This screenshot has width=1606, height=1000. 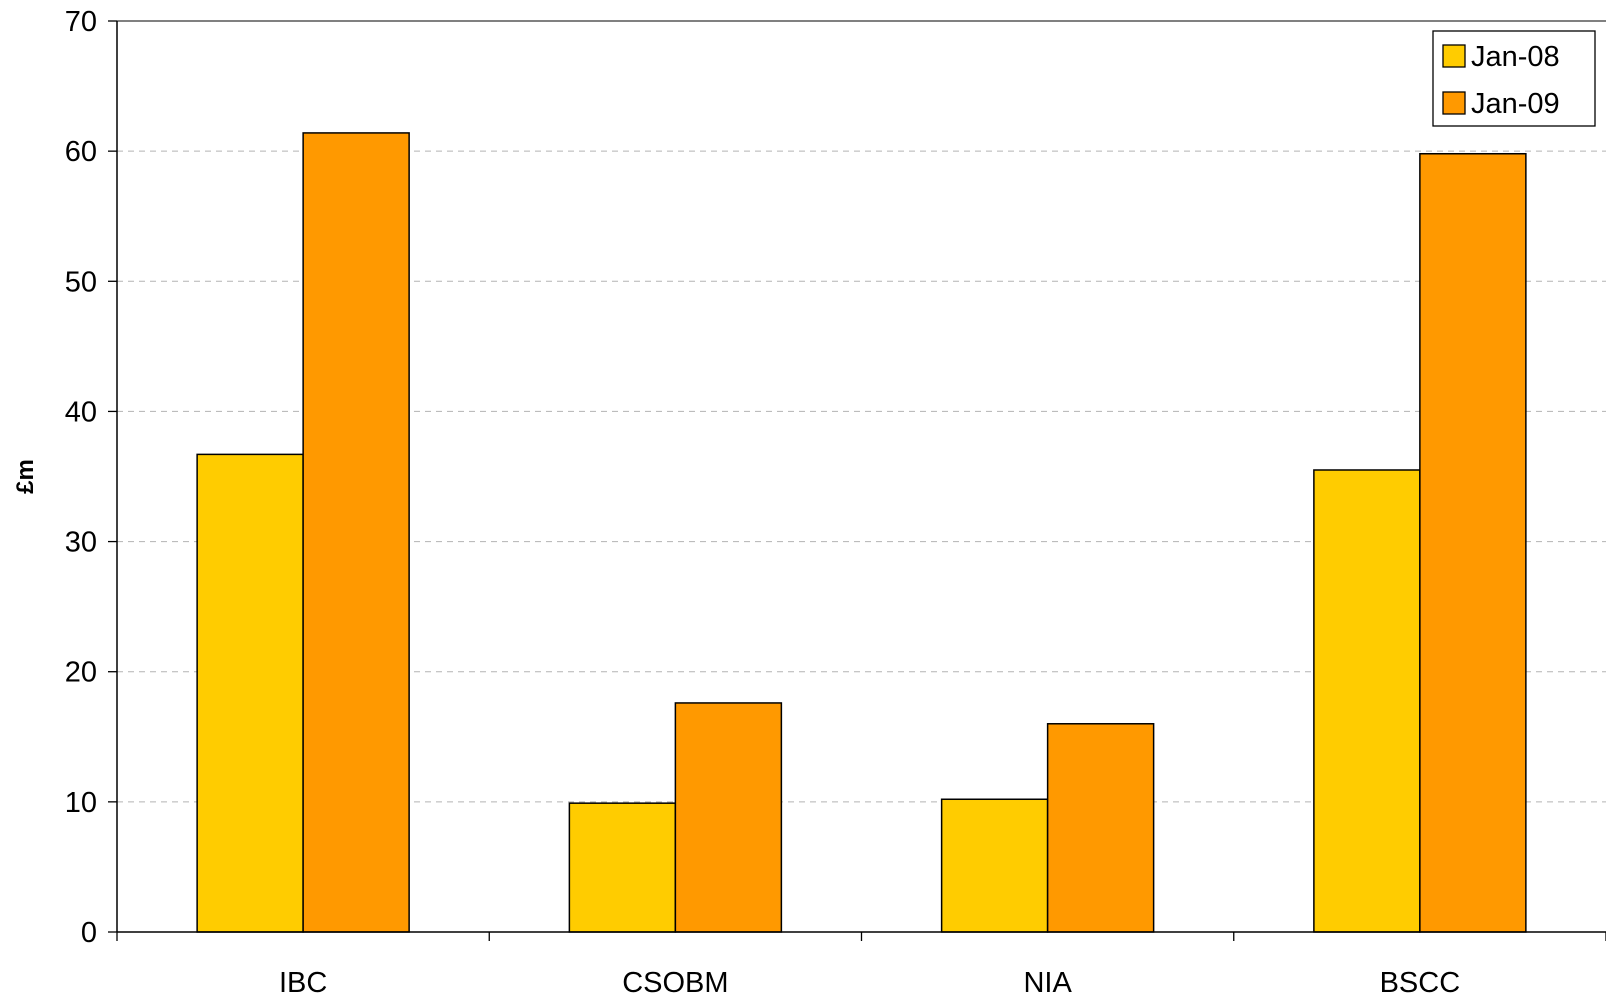 What do you see at coordinates (81, 282) in the screenshot?
I see `y-tick-label-50: 50` at bounding box center [81, 282].